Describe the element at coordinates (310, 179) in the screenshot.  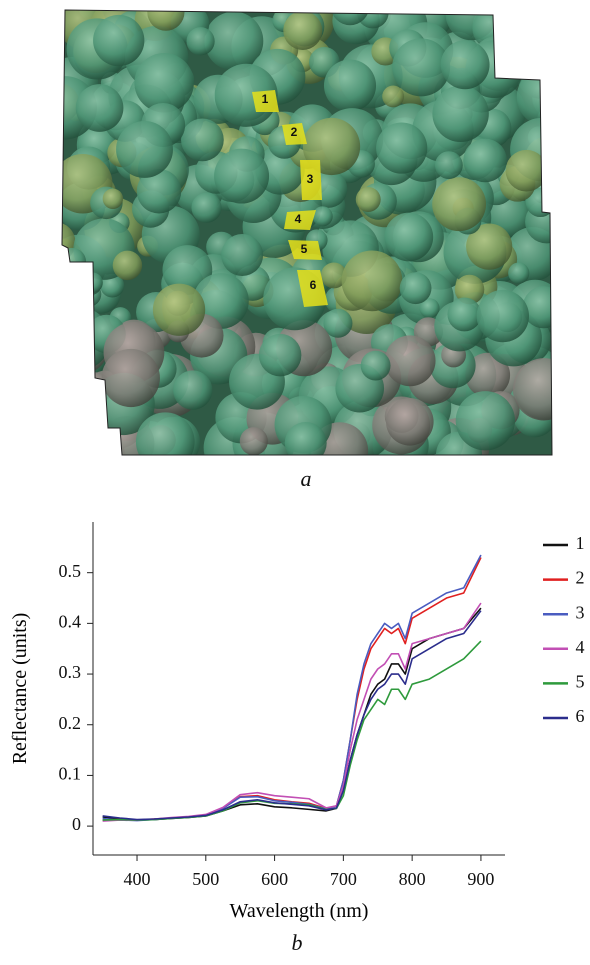
I see `marker-label: 3` at that location.